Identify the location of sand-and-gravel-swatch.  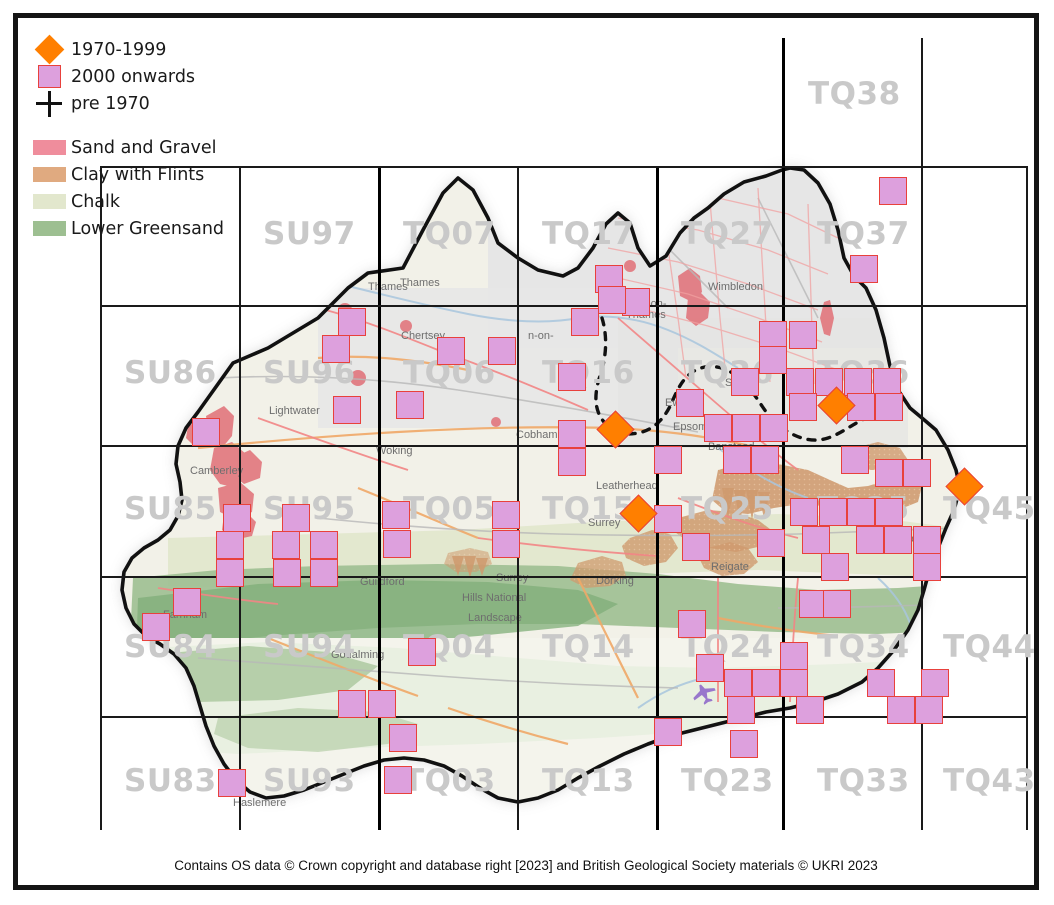
(49, 147).